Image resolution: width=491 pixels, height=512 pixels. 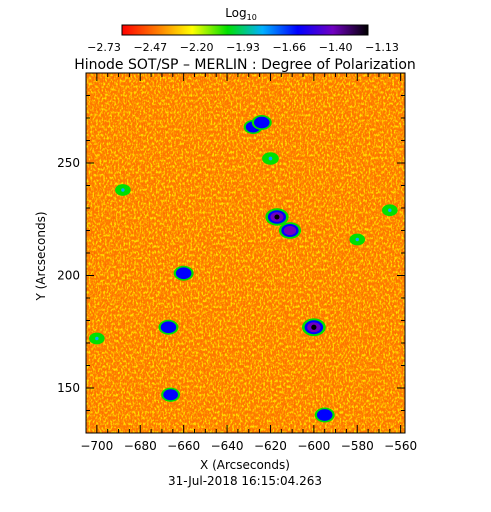 I want to click on colorbar-label-subscript: 10, so click(x=252, y=17).